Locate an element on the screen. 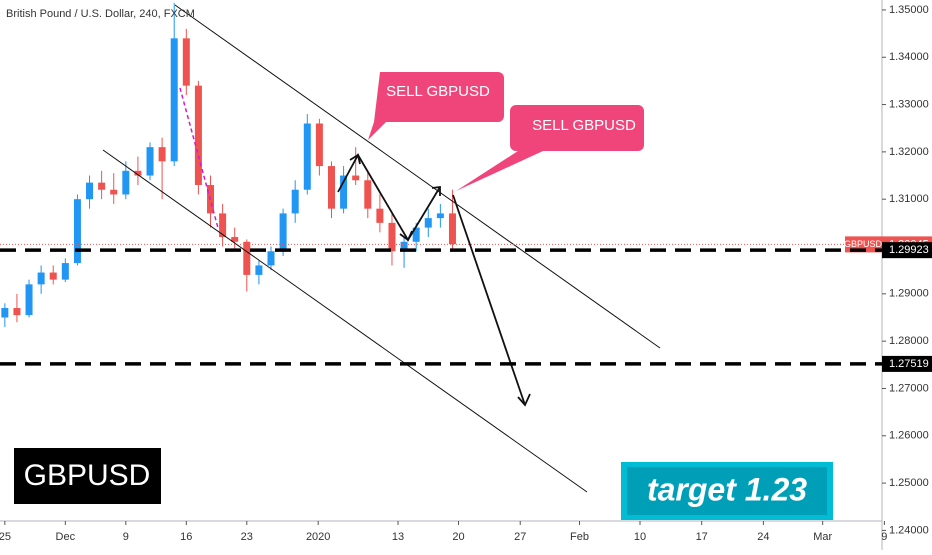 This screenshot has height=555, width=932. target-inner is located at coordinates (727, 491).